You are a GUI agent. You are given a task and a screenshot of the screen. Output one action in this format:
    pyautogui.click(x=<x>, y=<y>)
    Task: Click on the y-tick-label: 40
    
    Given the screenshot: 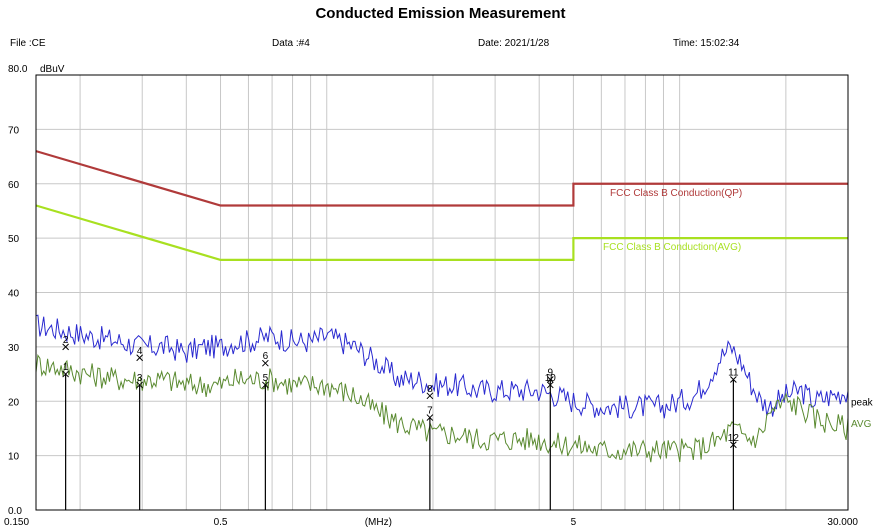 What is the action you would take?
    pyautogui.click(x=14, y=294)
    